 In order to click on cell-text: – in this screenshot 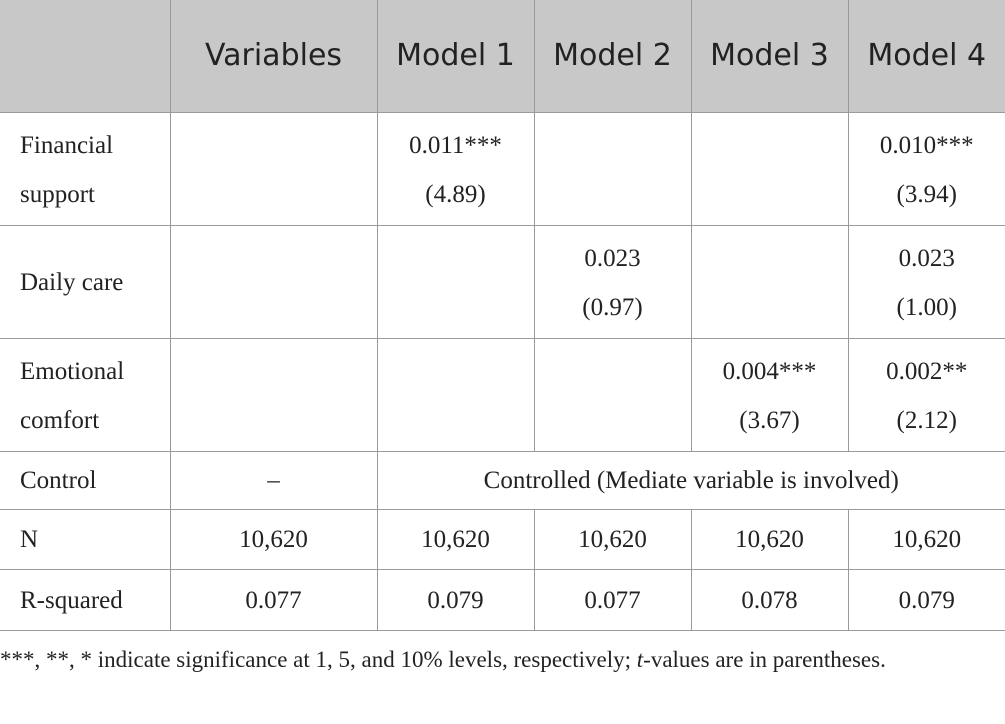, I will do `click(273, 480)`.